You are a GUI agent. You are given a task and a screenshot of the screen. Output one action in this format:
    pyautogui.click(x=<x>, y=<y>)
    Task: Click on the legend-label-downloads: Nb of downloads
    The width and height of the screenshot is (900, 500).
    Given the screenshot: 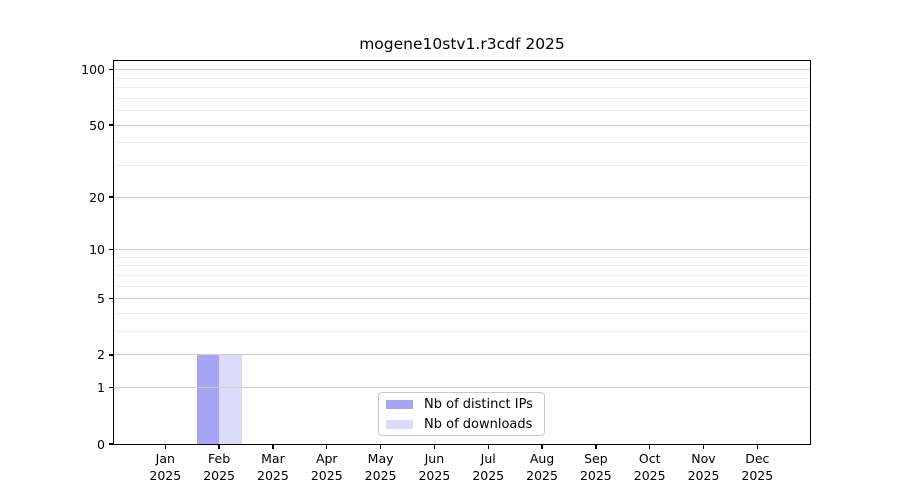 What is the action you would take?
    pyautogui.click(x=478, y=424)
    